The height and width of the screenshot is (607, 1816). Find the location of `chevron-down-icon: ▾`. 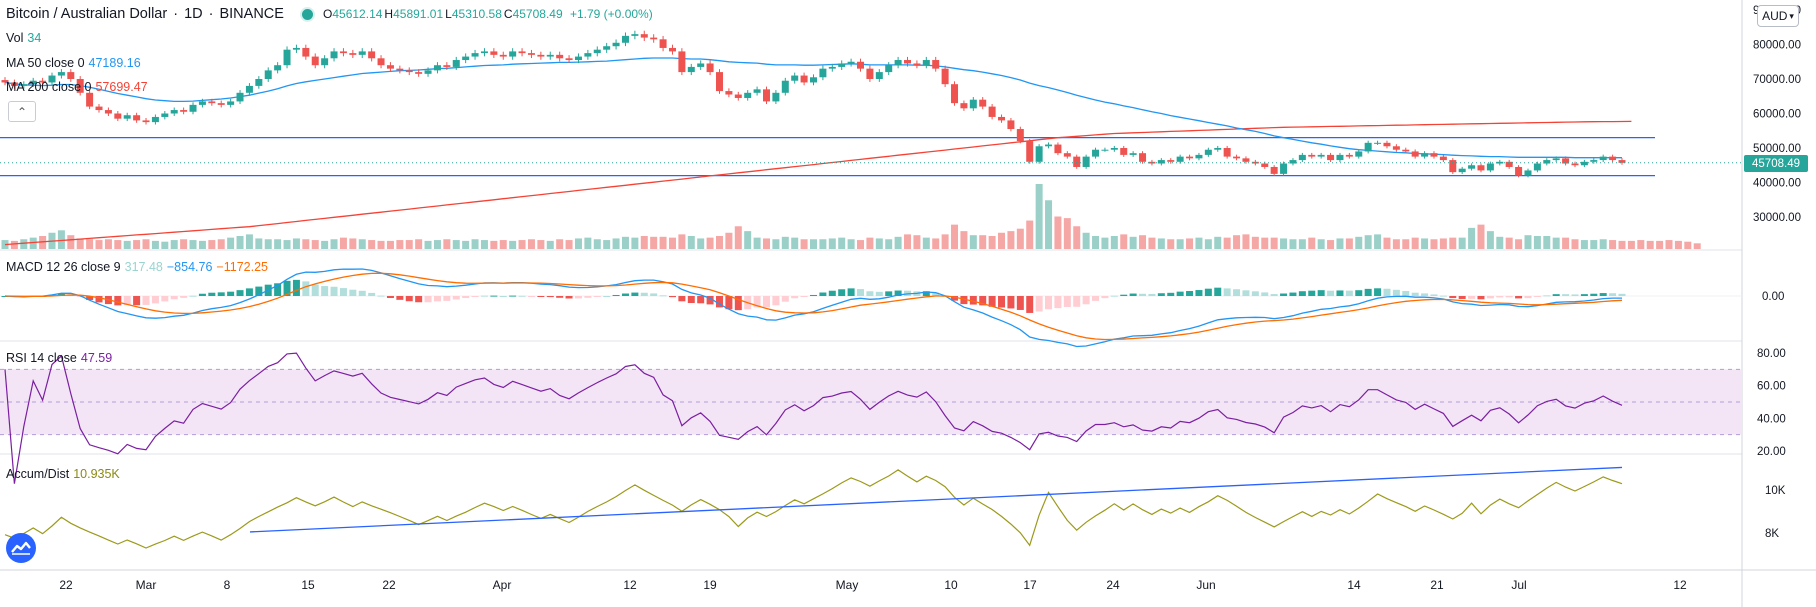

chevron-down-icon: ▾ is located at coordinates (1791, 15).